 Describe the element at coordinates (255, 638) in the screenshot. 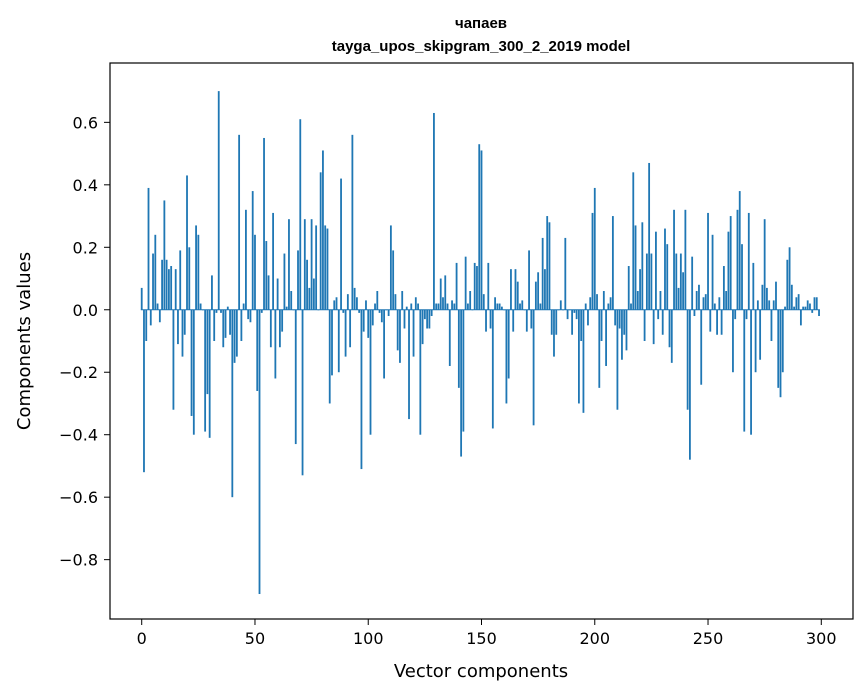

I see `x-tick-label: 50` at that location.